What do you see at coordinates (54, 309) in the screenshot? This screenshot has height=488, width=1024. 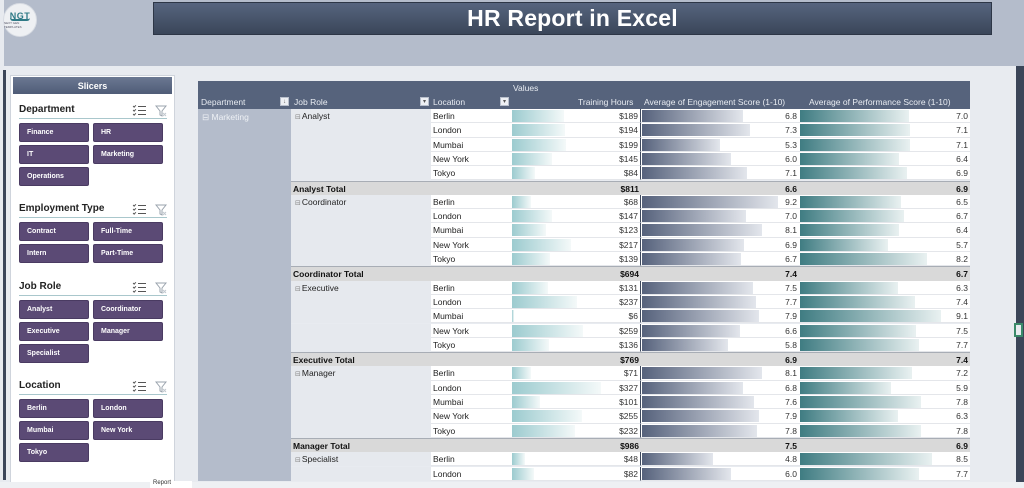 I see `slicer-item-analyst: Analyst` at bounding box center [54, 309].